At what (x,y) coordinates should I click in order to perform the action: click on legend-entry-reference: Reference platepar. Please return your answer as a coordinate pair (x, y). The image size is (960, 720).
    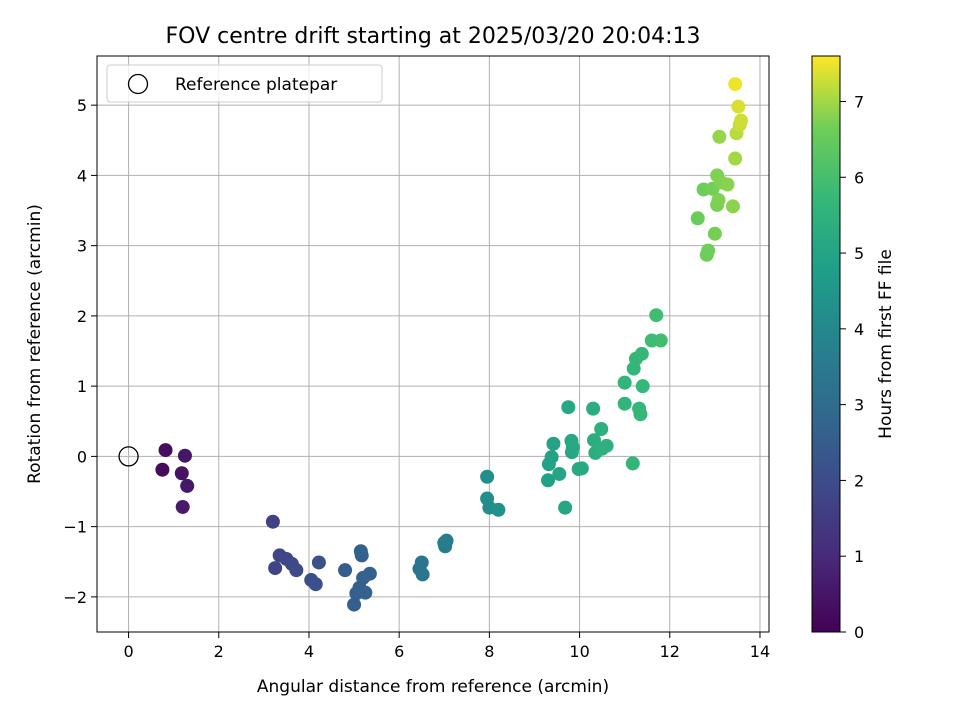
    Looking at the image, I should click on (256, 85).